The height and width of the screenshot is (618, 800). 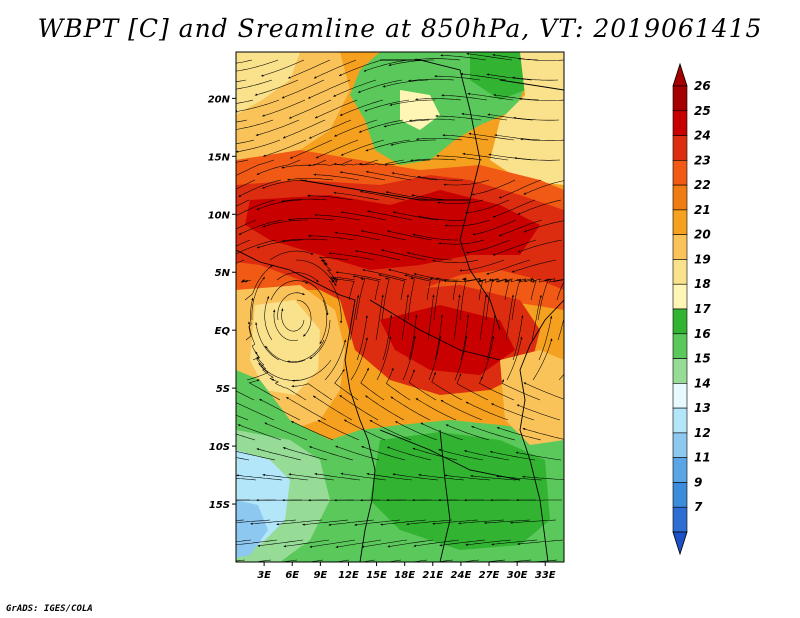 What do you see at coordinates (702, 309) in the screenshot?
I see `colorbar-label: 17` at bounding box center [702, 309].